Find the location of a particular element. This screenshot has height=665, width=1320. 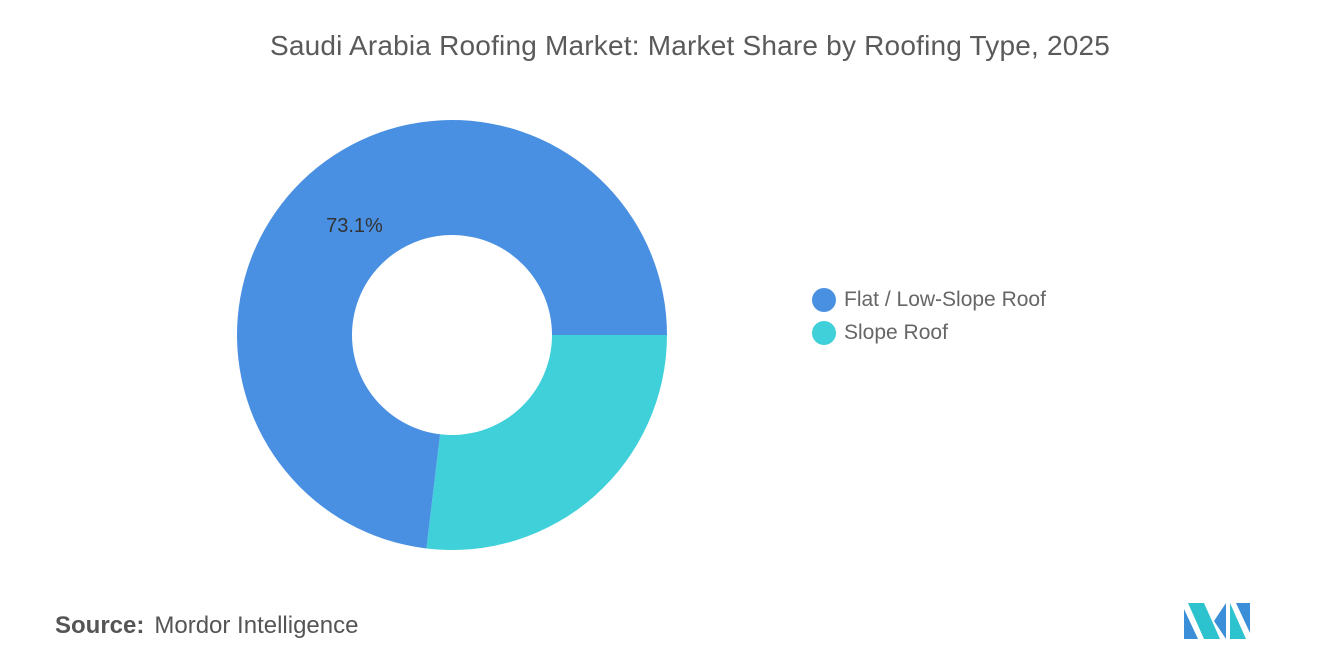

source-note: Source: Mordor Intelligence is located at coordinates (206, 626).